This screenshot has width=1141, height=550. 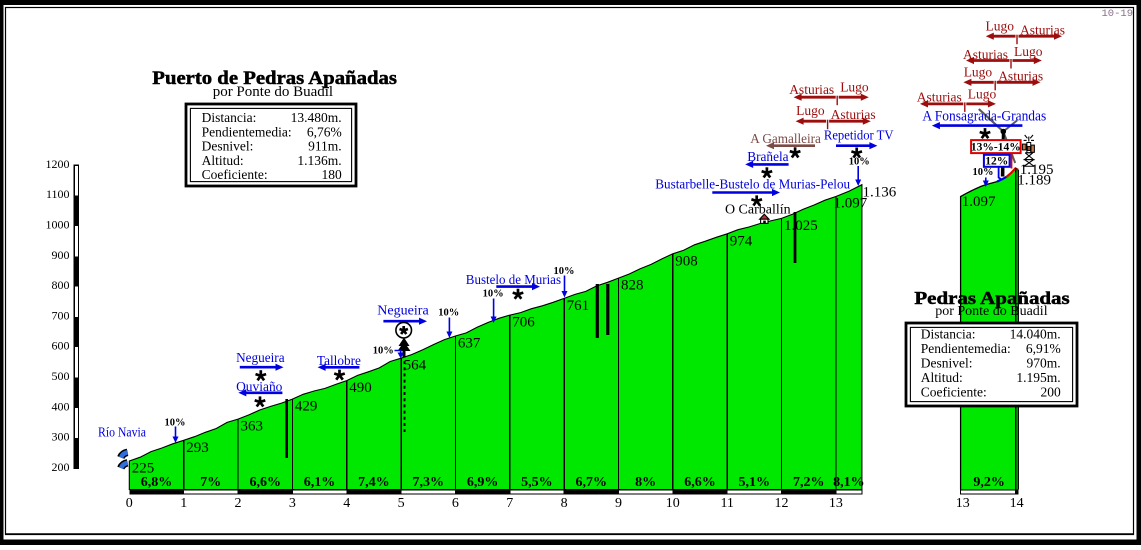 What do you see at coordinates (129, 503) in the screenshot?
I see `svg-text: 0` at bounding box center [129, 503].